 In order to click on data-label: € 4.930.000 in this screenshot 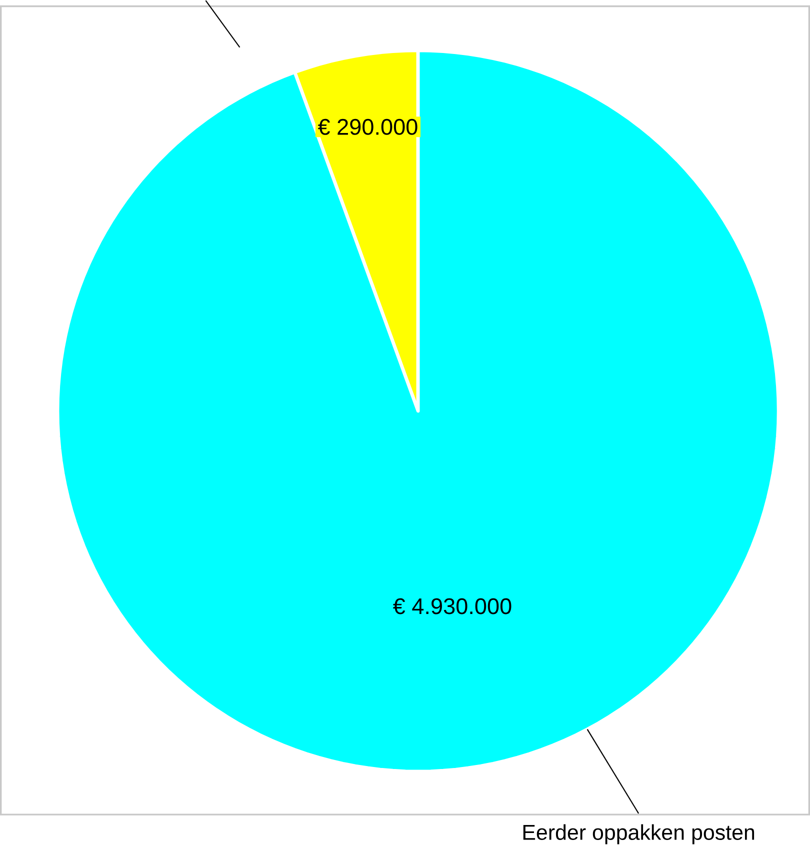, I will do `click(452, 606)`.